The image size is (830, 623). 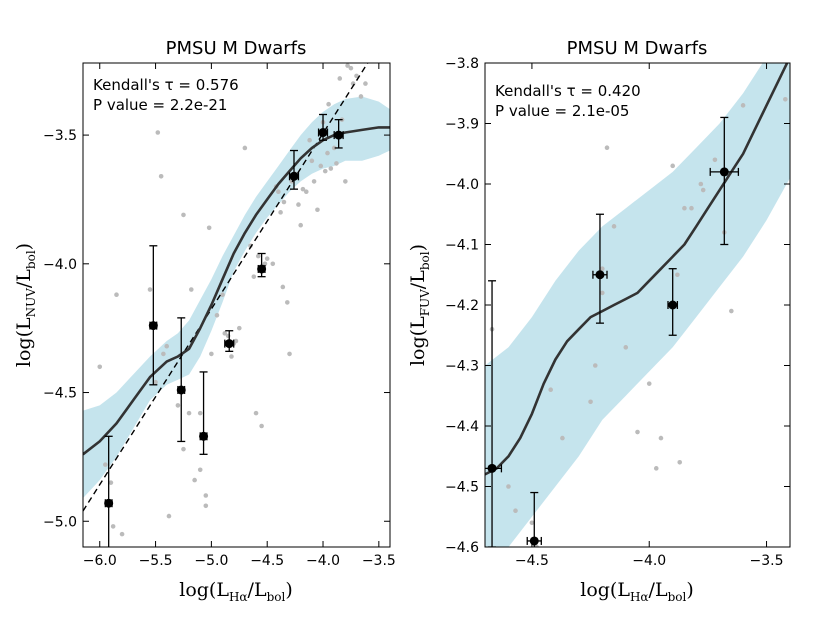 I want to click on x-tick-label: −5.0, so click(x=211, y=561).